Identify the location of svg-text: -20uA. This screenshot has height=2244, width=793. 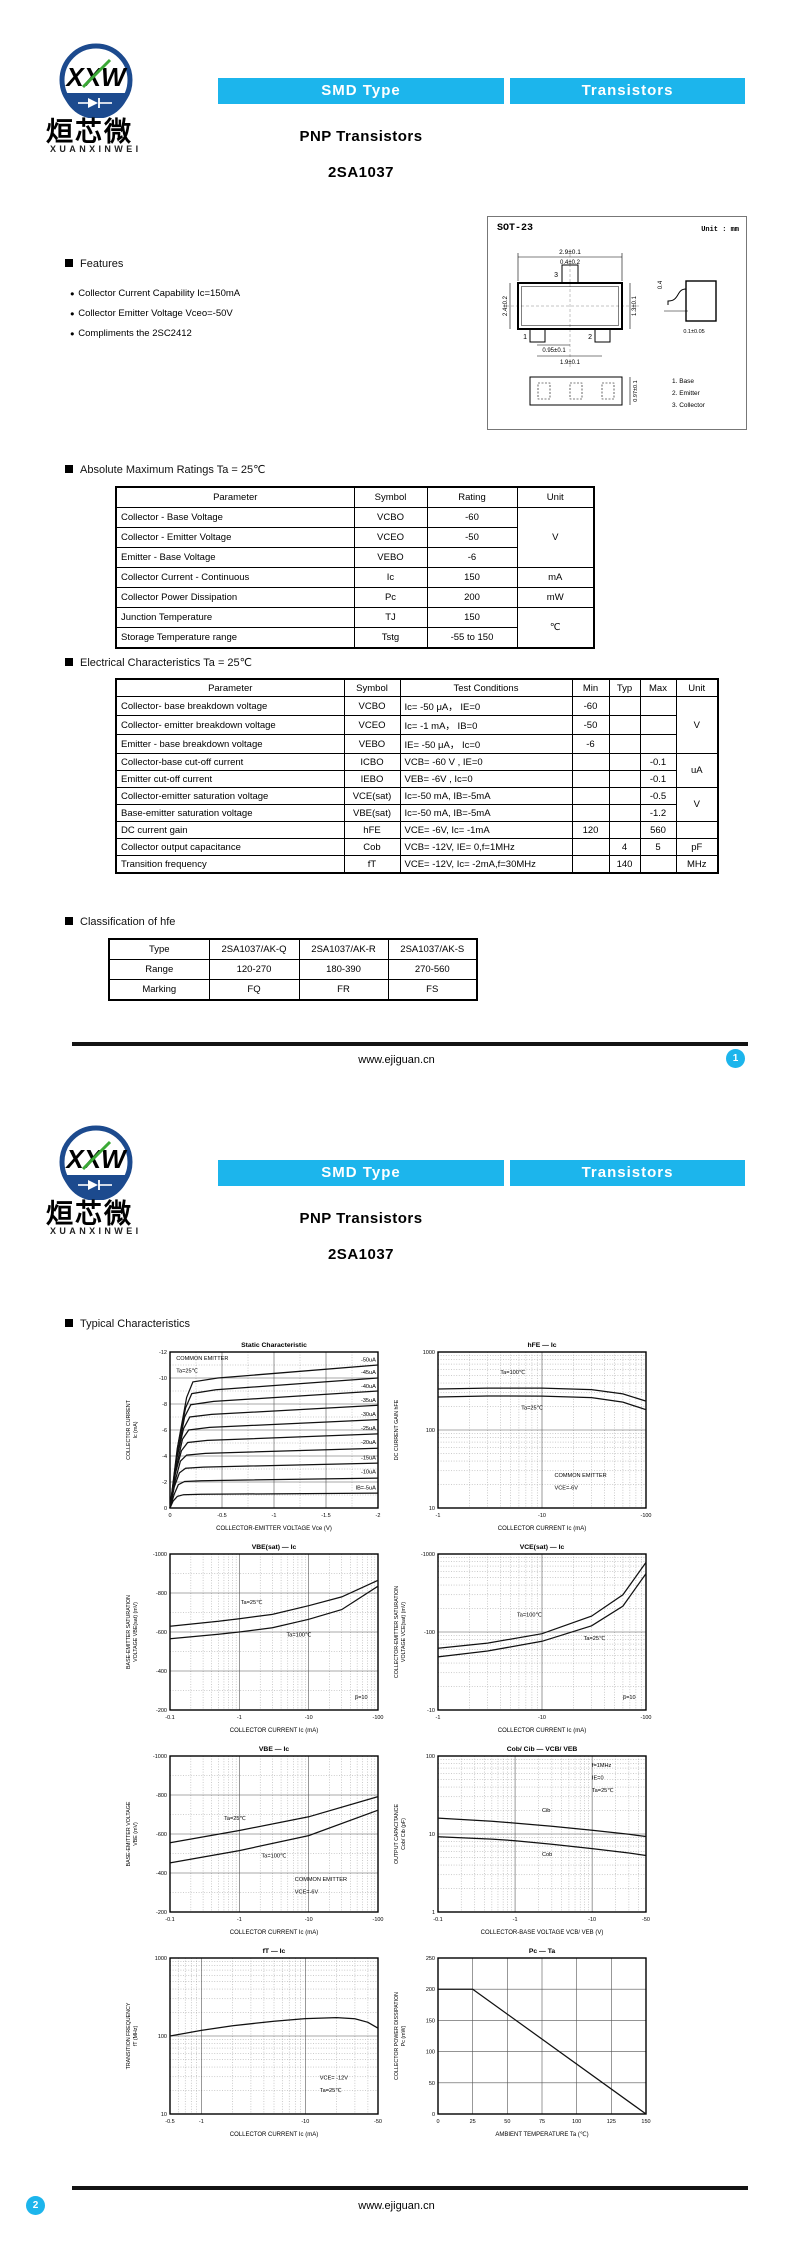
(368, 1443).